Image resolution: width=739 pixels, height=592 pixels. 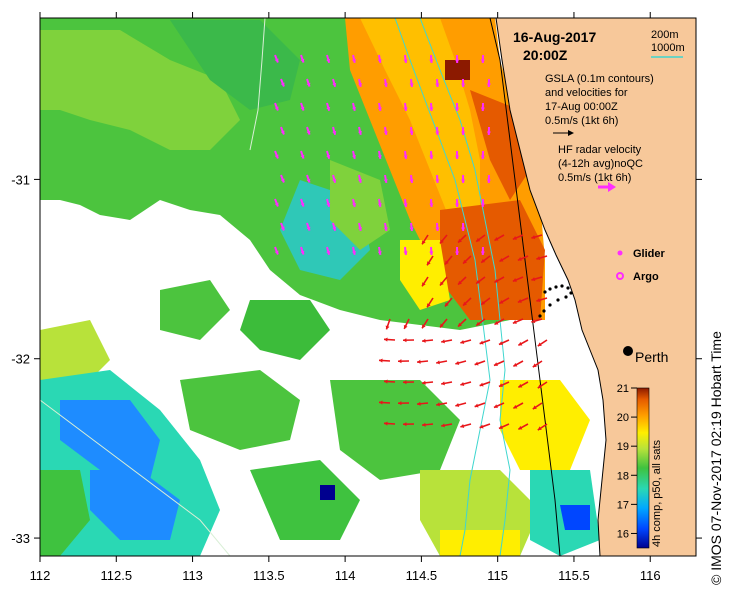 I want to click on gsla-line-4: 0.5m/s (1kt 6h), so click(x=581, y=121).